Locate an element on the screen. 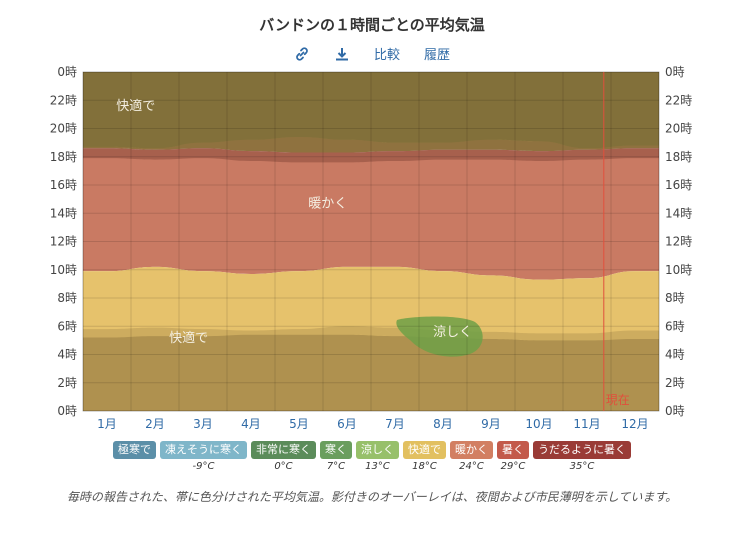 The image size is (744, 540). y-tick-label-left: 2時 is located at coordinates (67, 383).